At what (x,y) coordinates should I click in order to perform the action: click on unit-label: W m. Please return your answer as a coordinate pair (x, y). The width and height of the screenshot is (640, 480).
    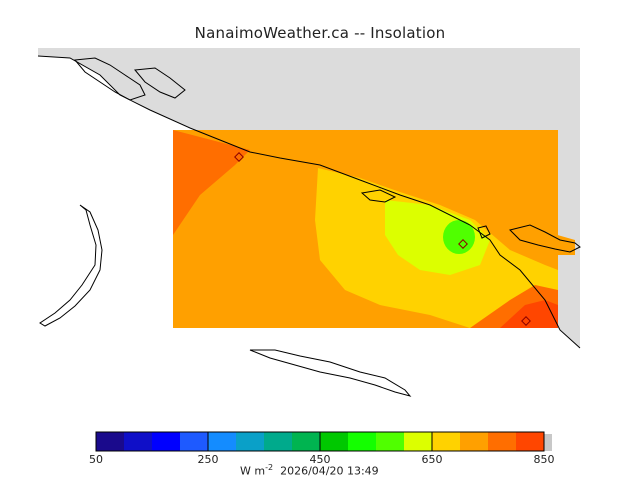
    Looking at the image, I should click on (253, 471).